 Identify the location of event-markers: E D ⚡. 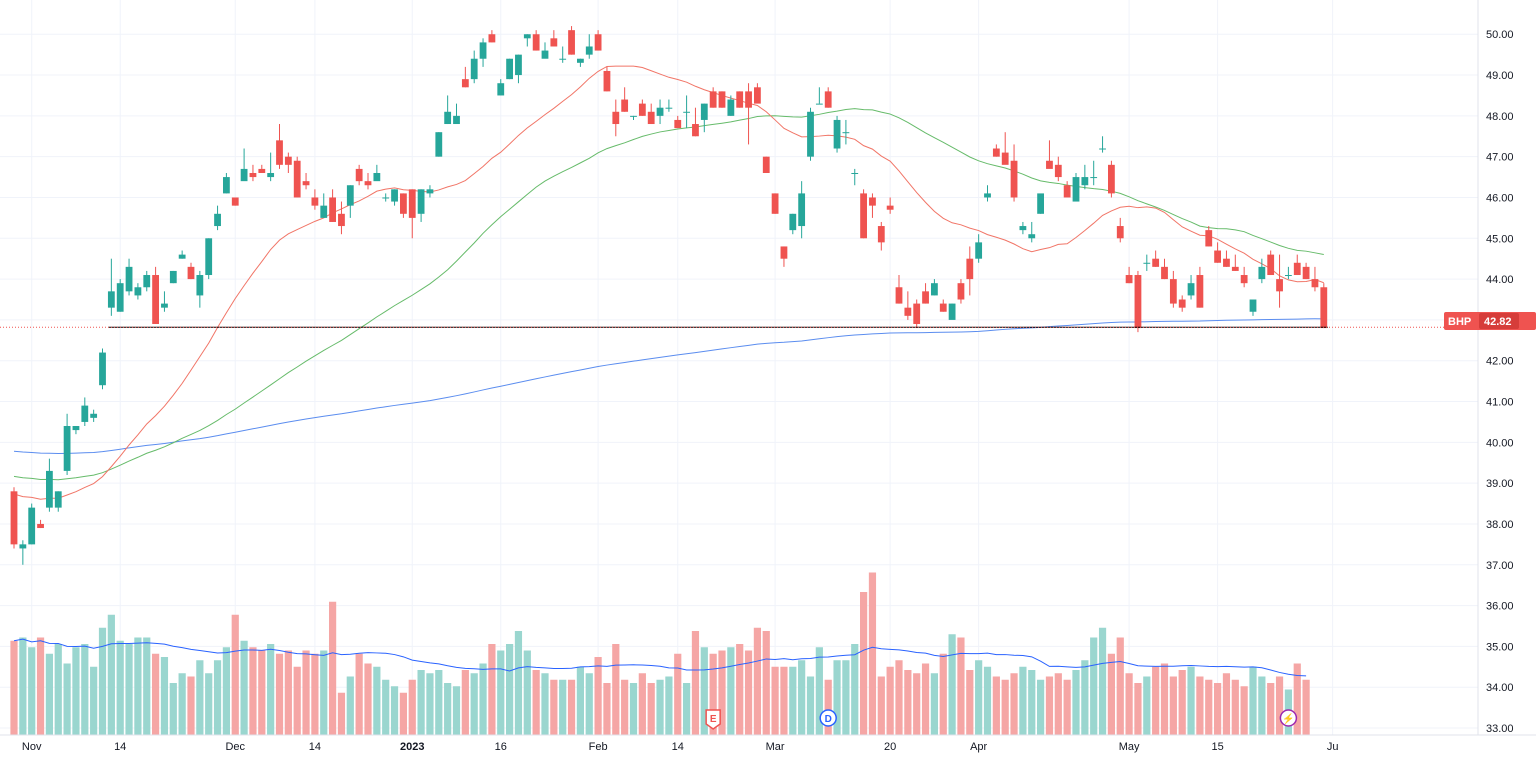
(1001, 719).